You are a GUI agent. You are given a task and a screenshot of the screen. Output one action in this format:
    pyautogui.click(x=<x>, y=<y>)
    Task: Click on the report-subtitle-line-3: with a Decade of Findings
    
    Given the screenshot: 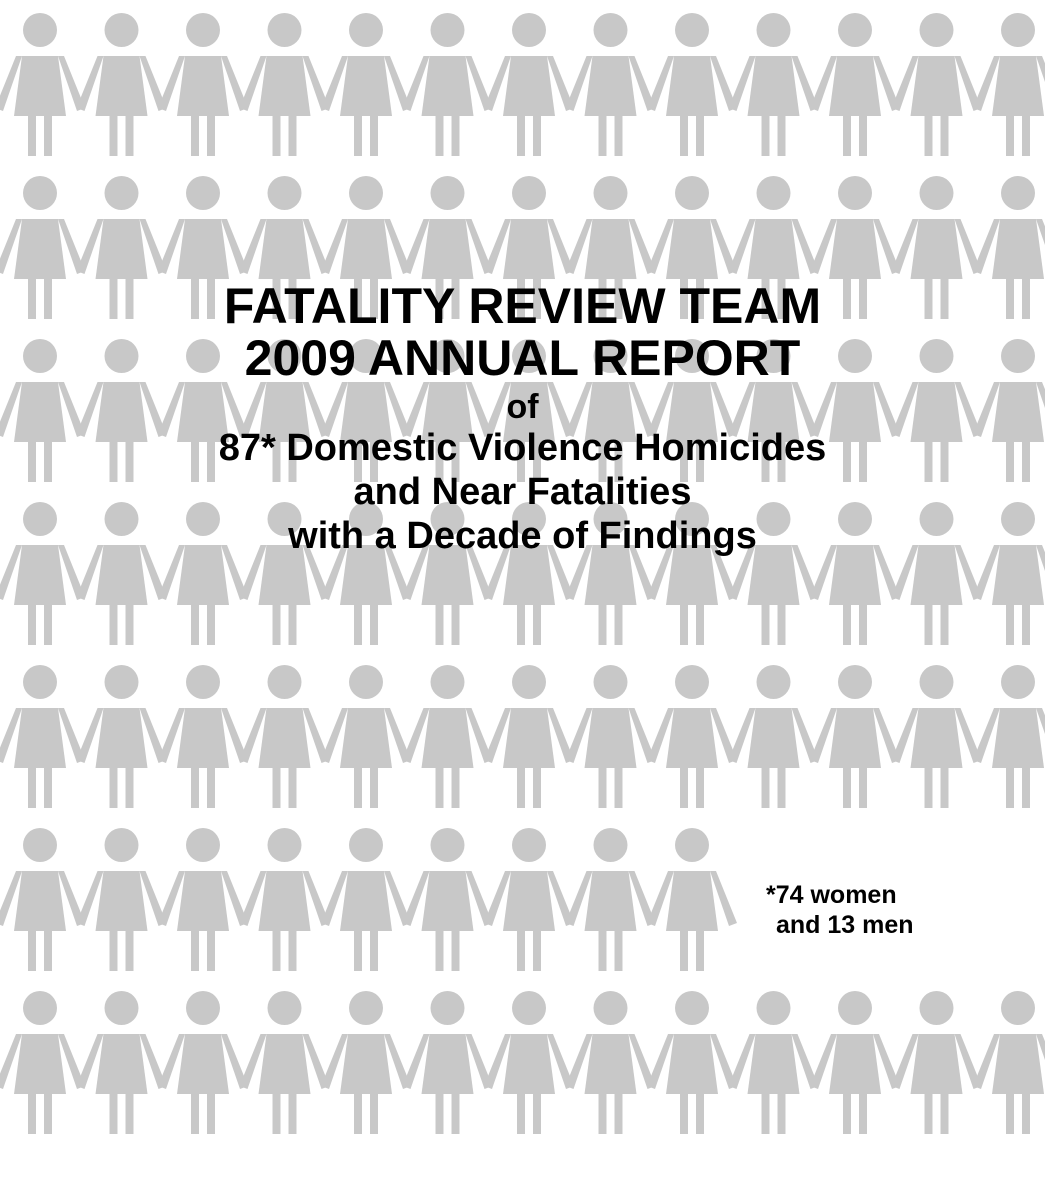 What is the action you would take?
    pyautogui.click(x=522, y=536)
    